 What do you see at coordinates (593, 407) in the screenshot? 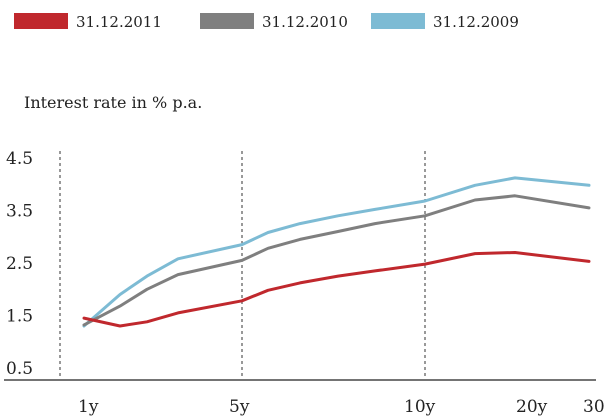
I see `x-tick-30y: 30y` at bounding box center [593, 407].